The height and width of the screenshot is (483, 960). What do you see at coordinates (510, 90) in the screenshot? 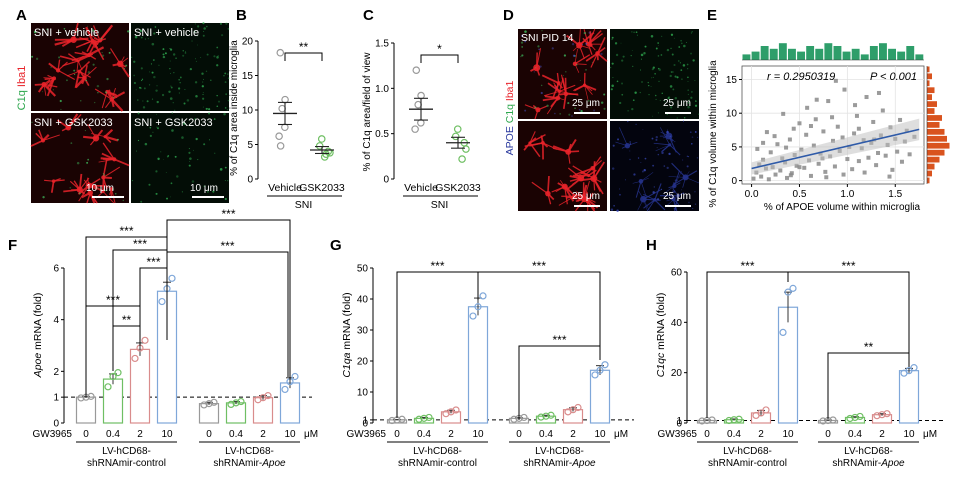
I see `panel-d-side-label-iba1: Iba1` at bounding box center [510, 90].